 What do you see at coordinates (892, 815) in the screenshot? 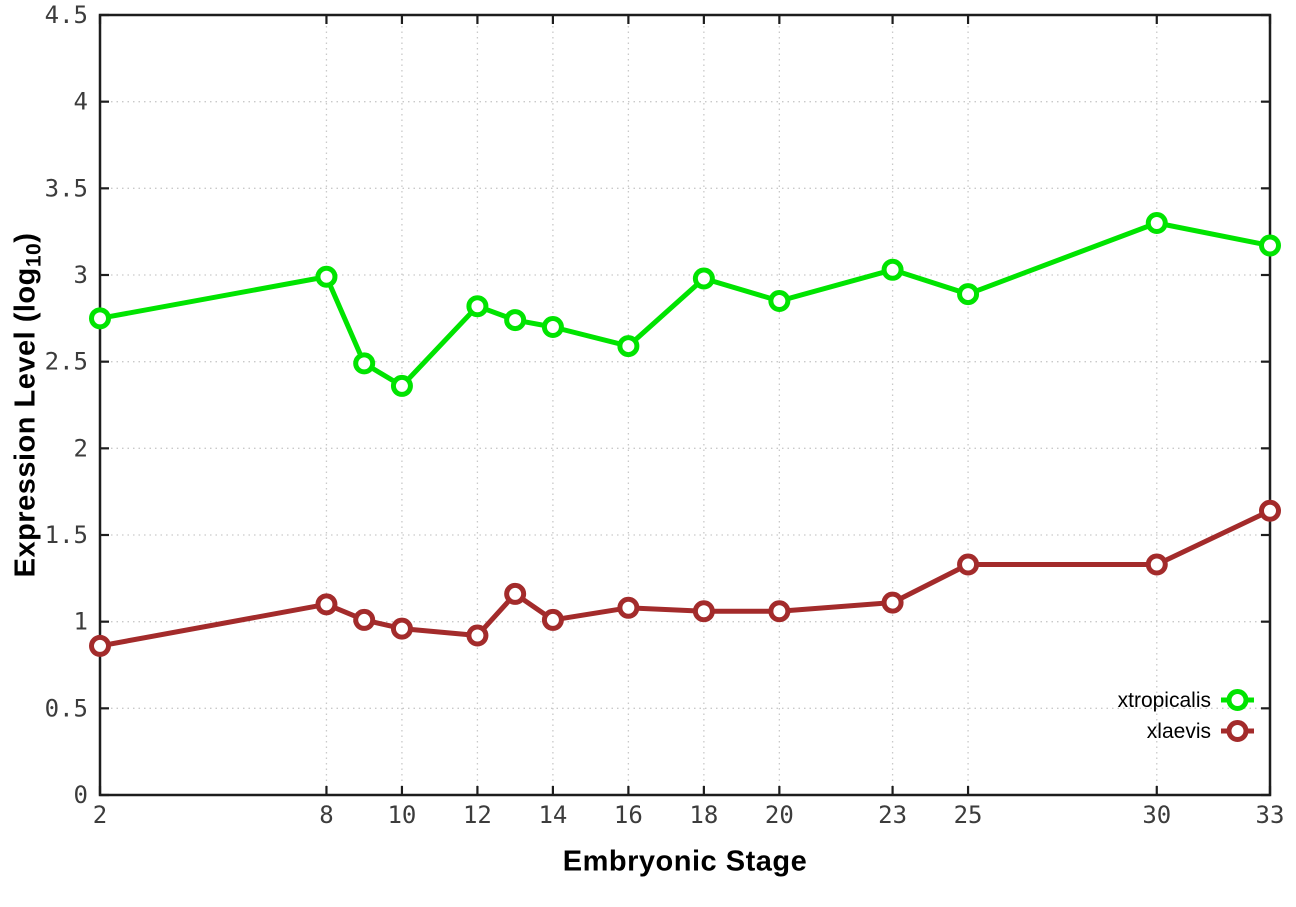
I see `x-tick-label: 23` at bounding box center [892, 815].